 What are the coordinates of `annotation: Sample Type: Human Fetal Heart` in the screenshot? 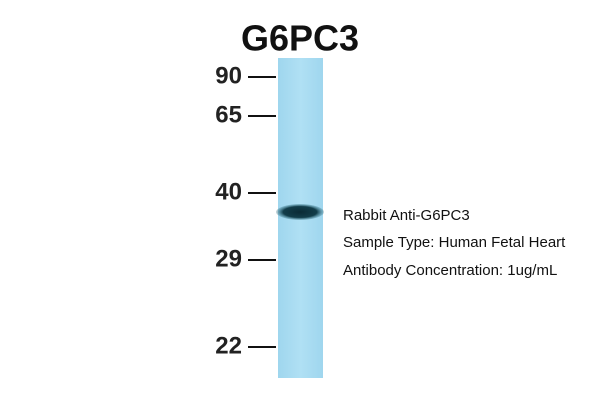 It's located at (454, 242).